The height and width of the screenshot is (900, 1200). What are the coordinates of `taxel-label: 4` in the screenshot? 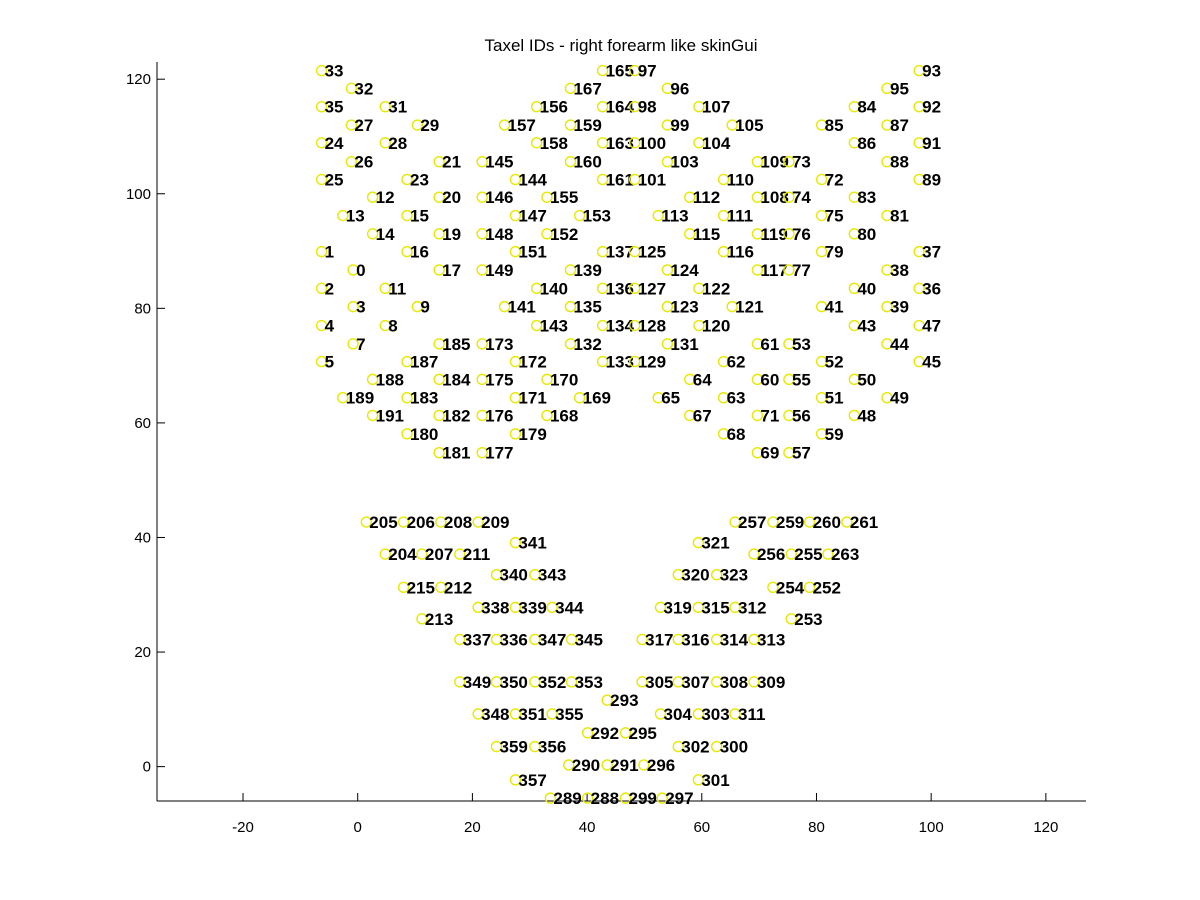 It's located at (330, 326).